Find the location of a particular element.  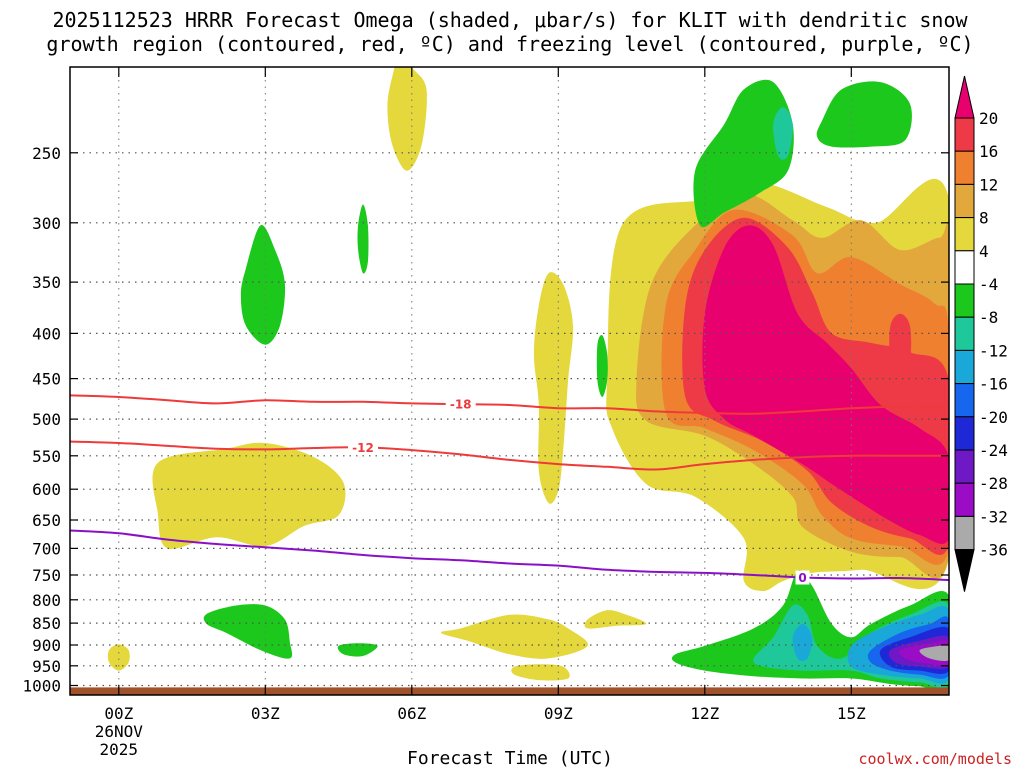

colorbar-bottom-arrow is located at coordinates (964, 570).